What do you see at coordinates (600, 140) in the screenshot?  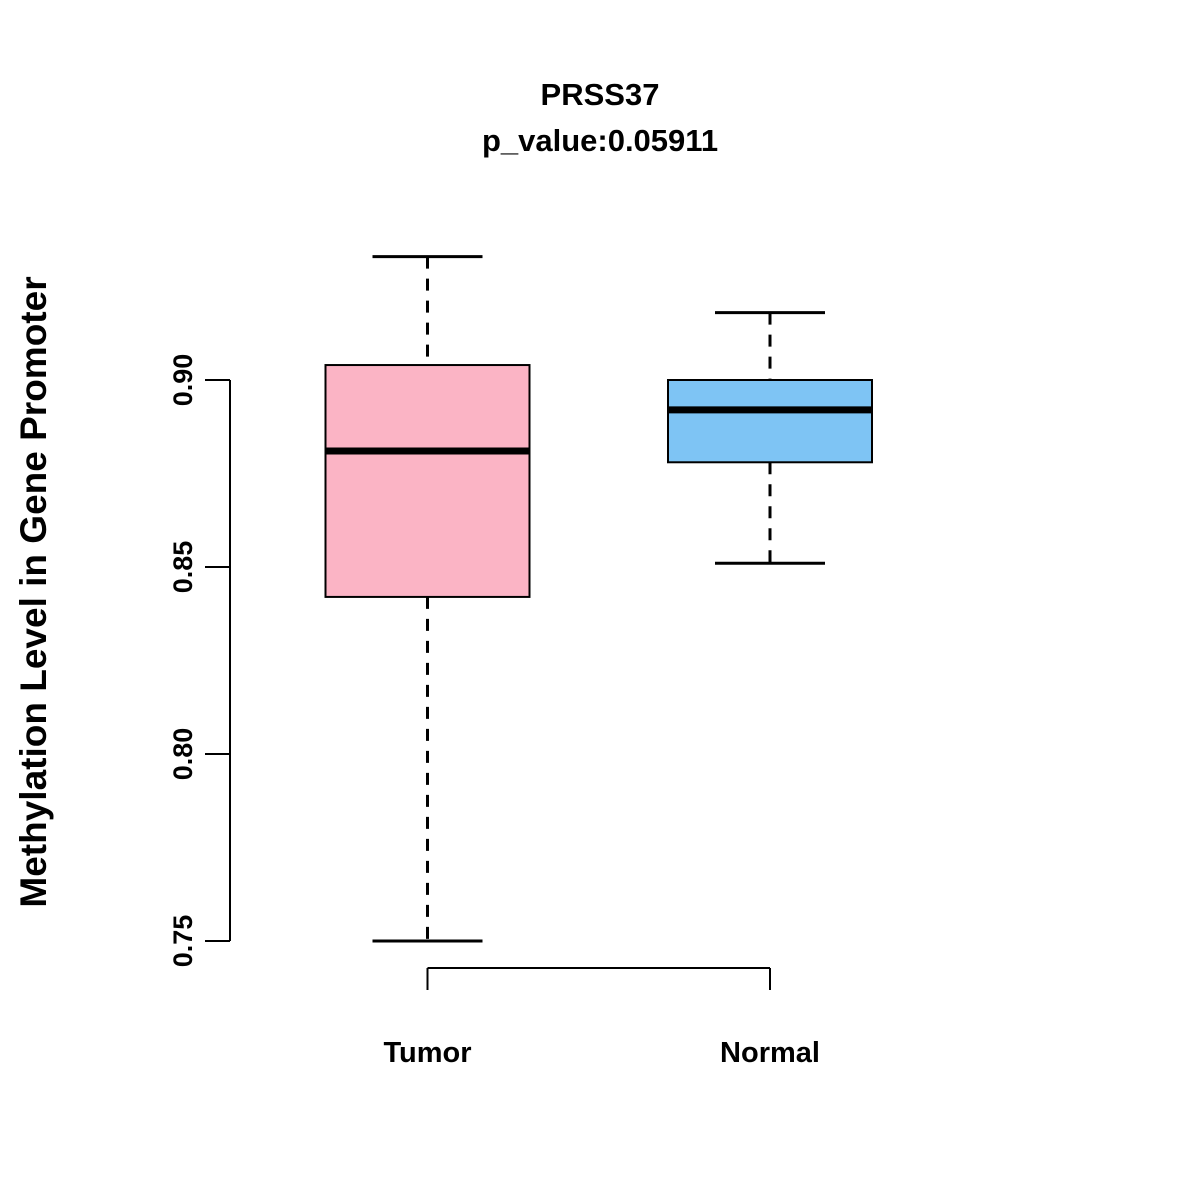 I see `chart-subtitle-pvalue: p_value:0.05911` at bounding box center [600, 140].